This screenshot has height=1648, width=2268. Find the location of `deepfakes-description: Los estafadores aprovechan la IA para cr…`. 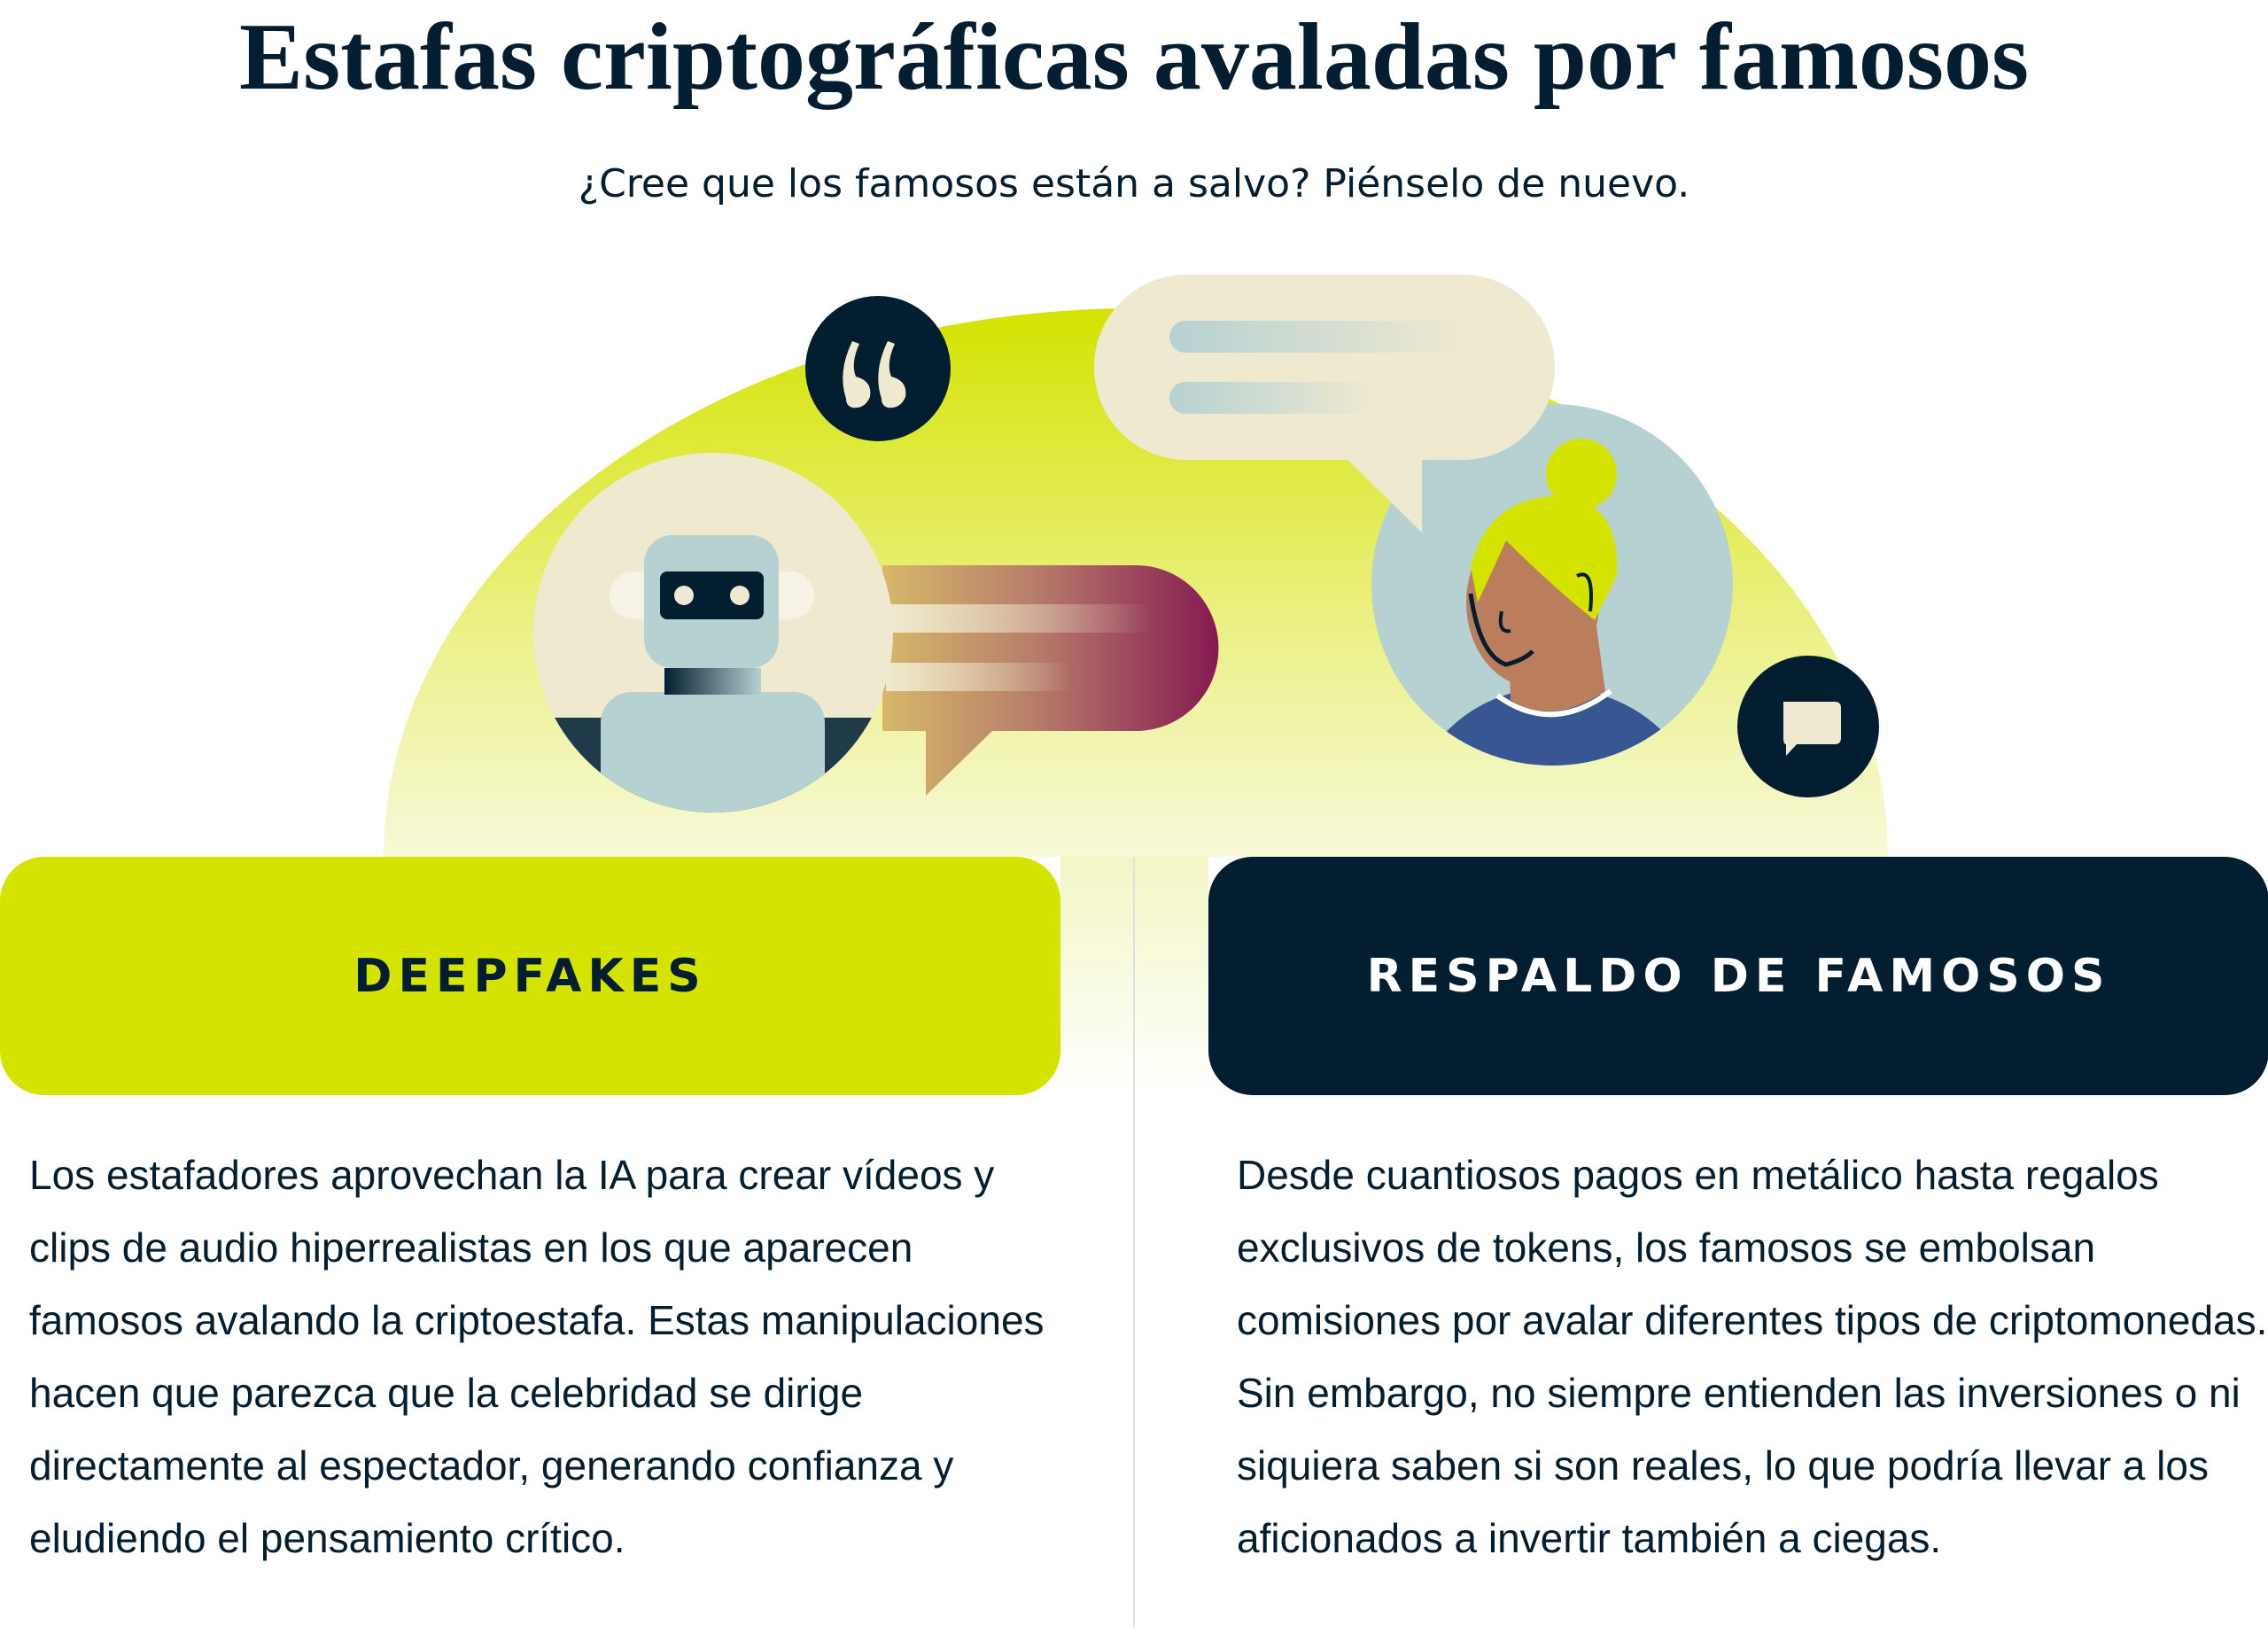

deepfakes-description: Los estafadores aprovechan la IA para cr… is located at coordinates (537, 1356).